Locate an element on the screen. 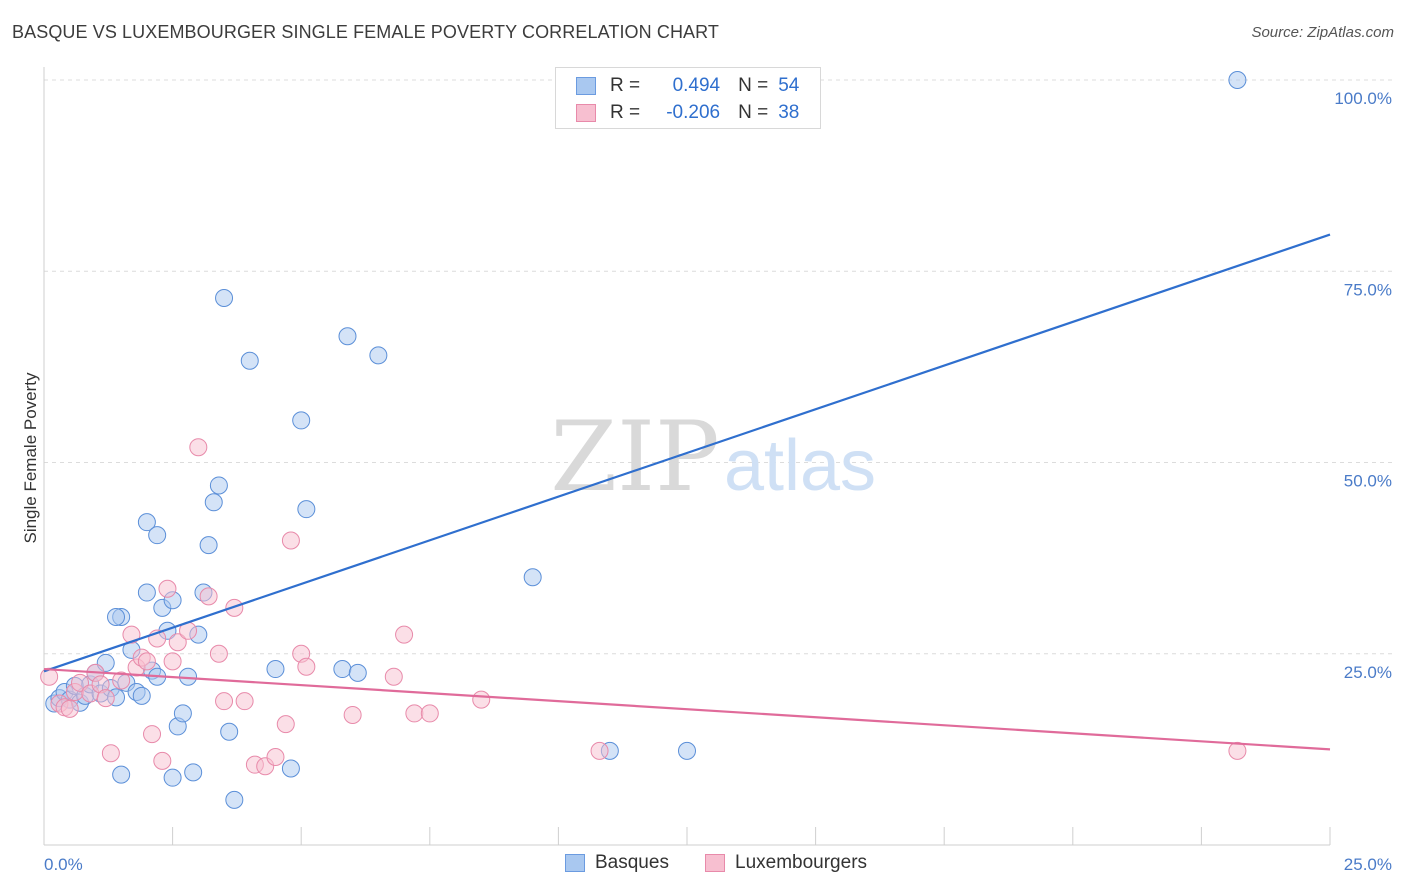  y-tick-label-75: 75.0% is located at coordinates (1368, 289).